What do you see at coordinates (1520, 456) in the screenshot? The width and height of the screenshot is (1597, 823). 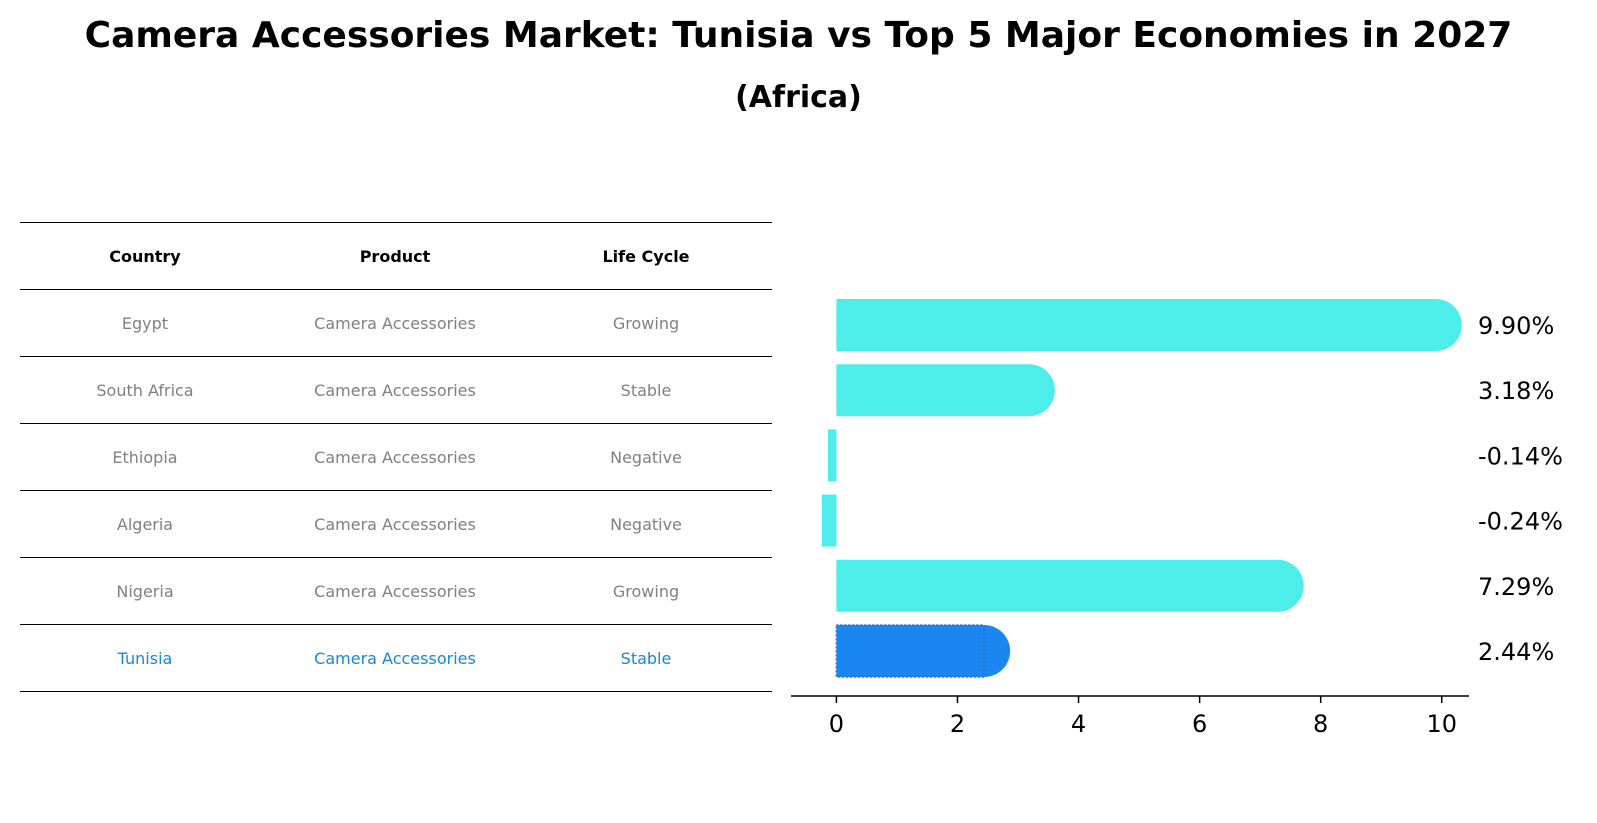 I see `value-label-ethiopia: -0.14%` at bounding box center [1520, 456].